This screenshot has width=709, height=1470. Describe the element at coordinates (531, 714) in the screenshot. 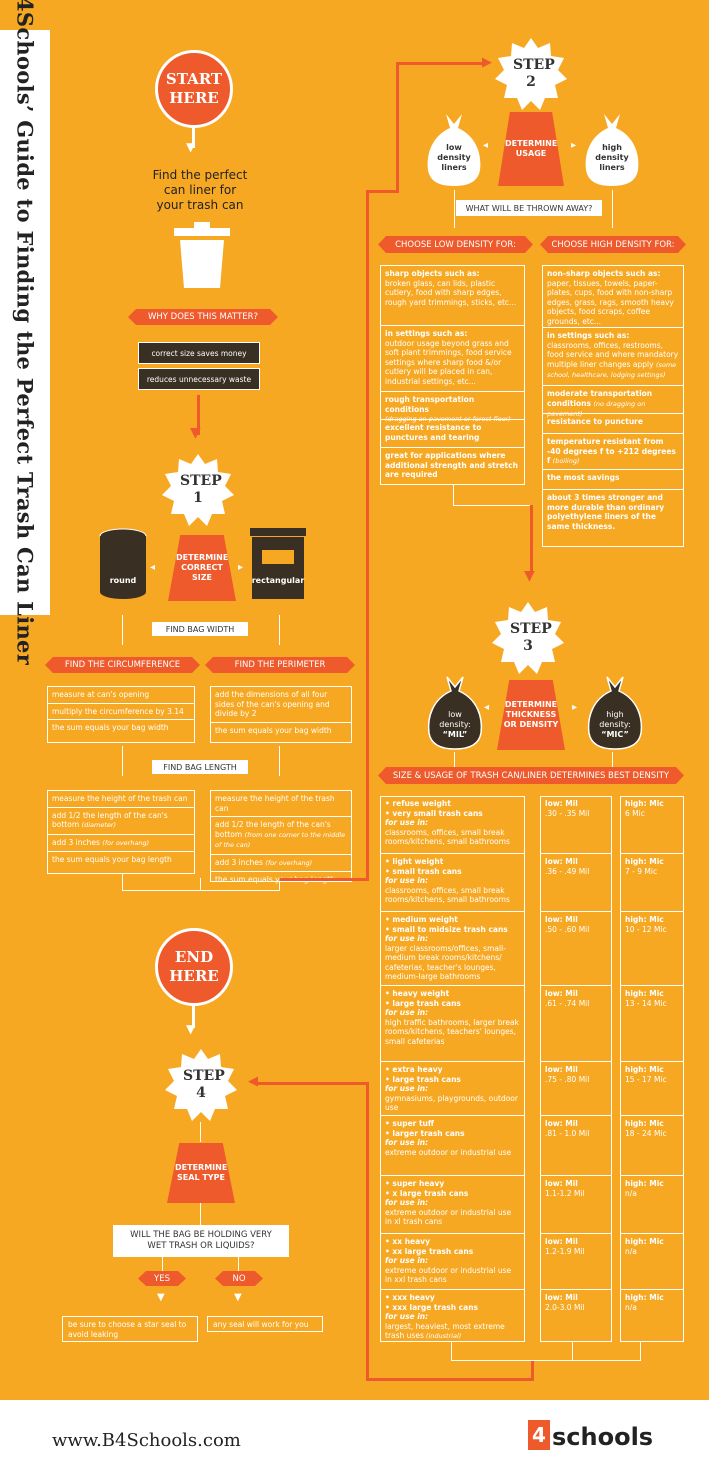

I see `determine-thickness-label: DETERMINE THICKNESS OR DENSITY` at that location.